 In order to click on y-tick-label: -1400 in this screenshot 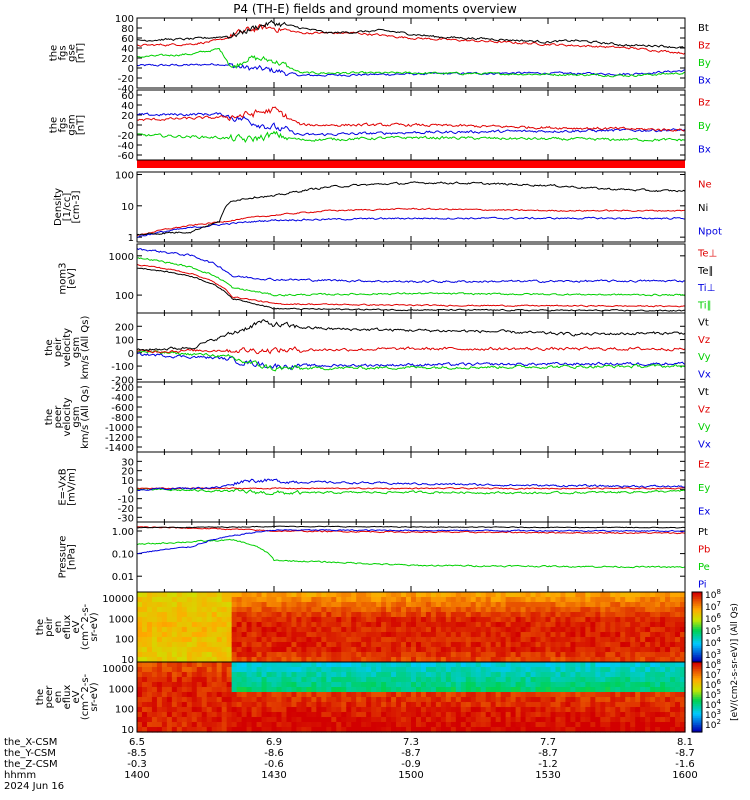, I will do `click(119, 448)`.